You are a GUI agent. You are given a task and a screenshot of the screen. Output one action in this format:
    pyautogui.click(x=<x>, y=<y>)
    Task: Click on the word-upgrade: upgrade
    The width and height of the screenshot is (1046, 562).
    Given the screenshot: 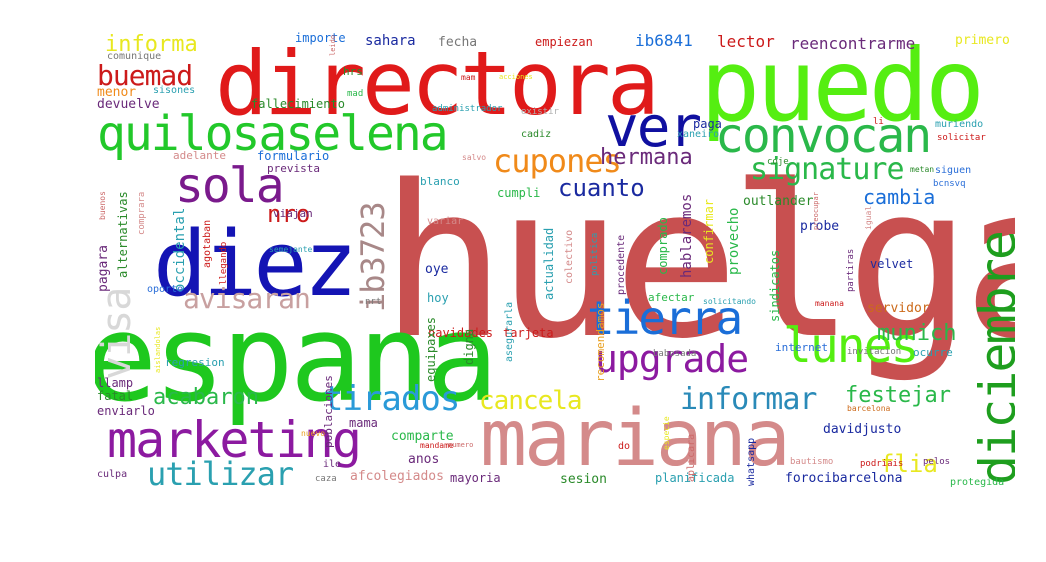 What is the action you would take?
    pyautogui.click(x=672, y=359)
    